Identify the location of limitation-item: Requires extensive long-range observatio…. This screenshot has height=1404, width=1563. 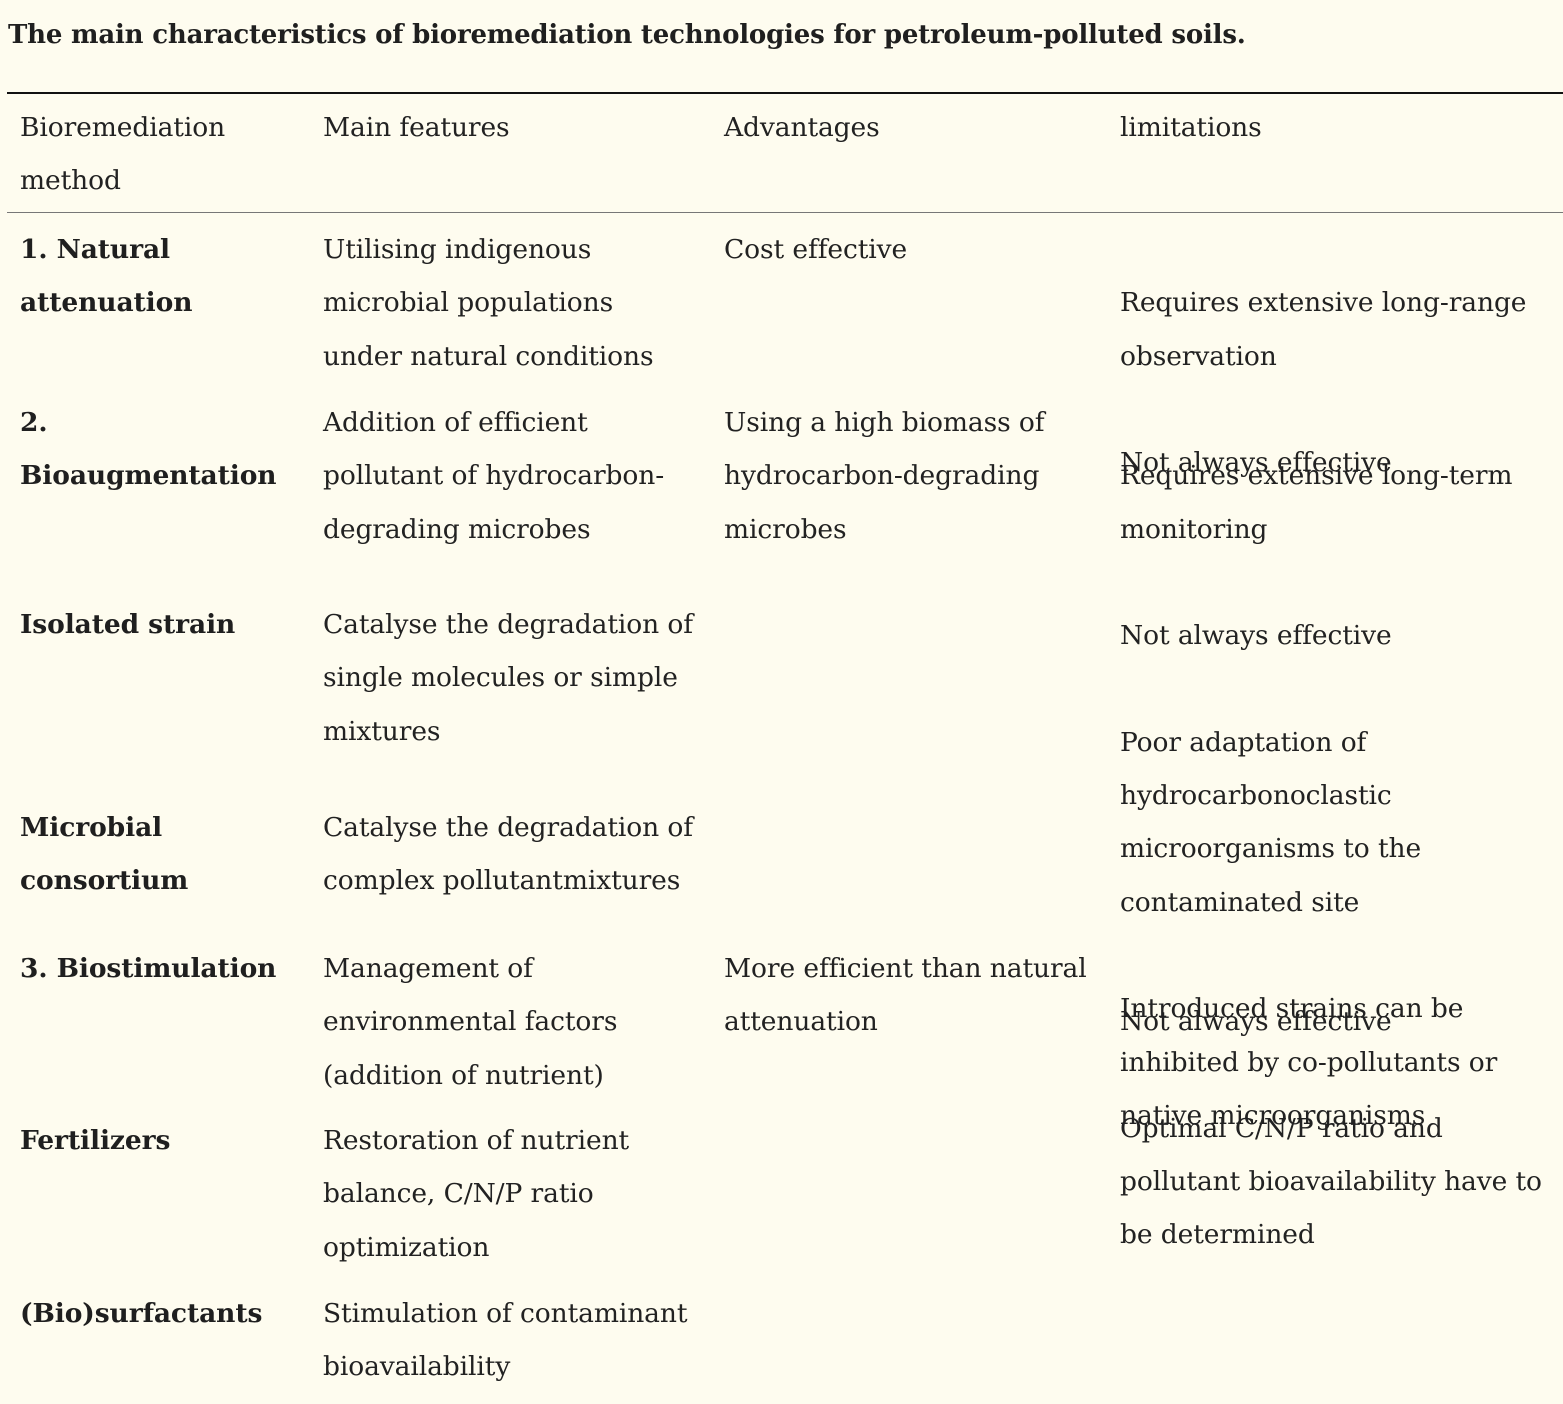
(1323, 329).